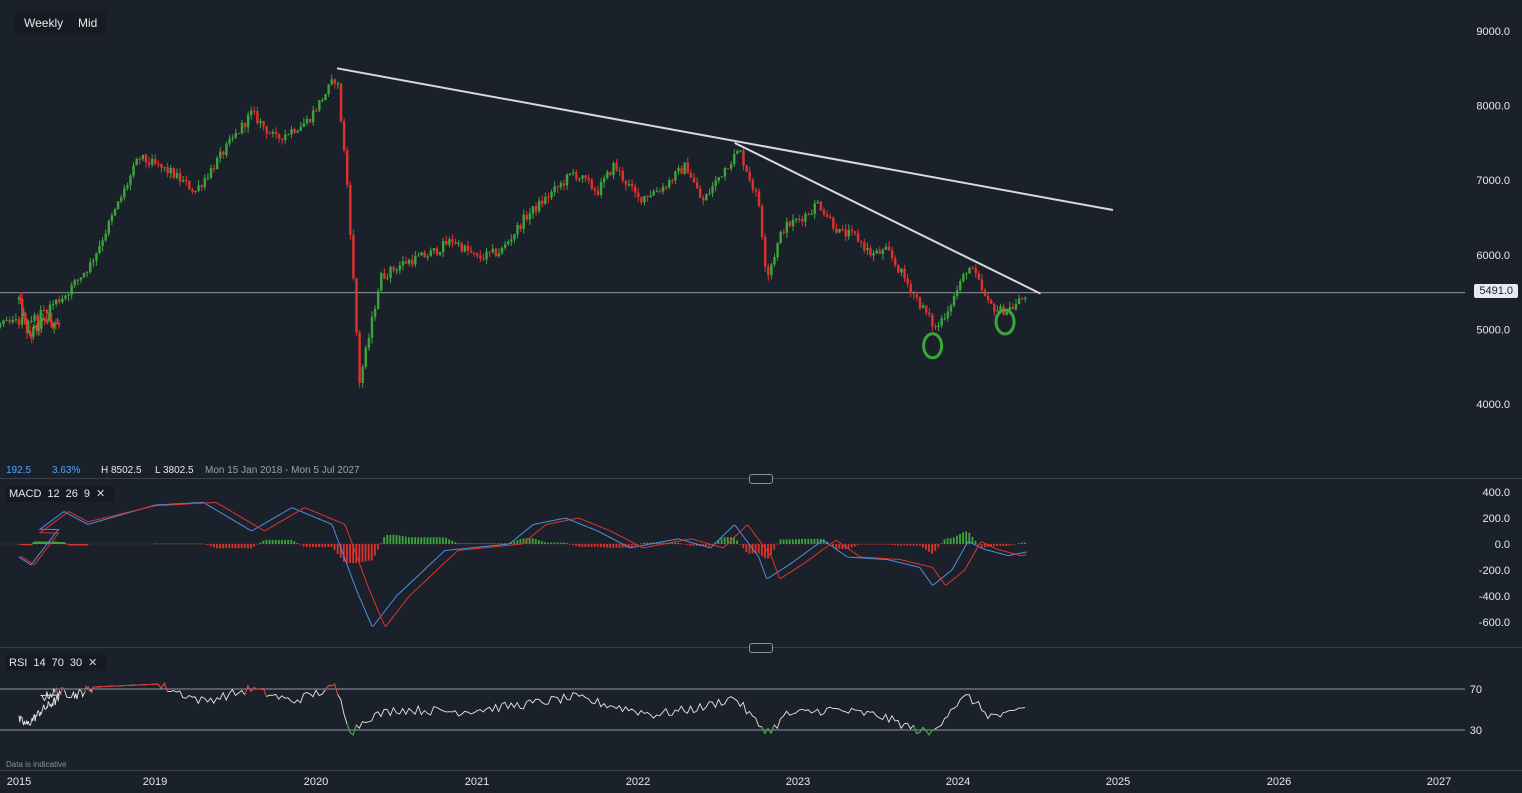 The image size is (1522, 793). I want to click on time-tick-label: 2026, so click(1279, 782).